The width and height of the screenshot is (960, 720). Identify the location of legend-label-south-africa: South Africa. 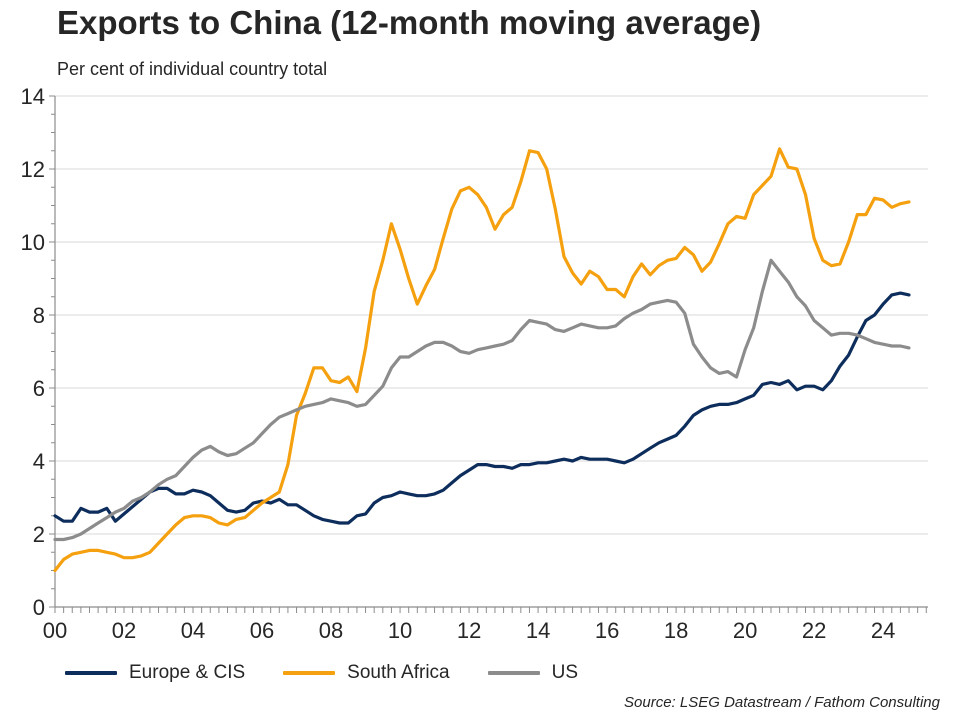
(398, 672).